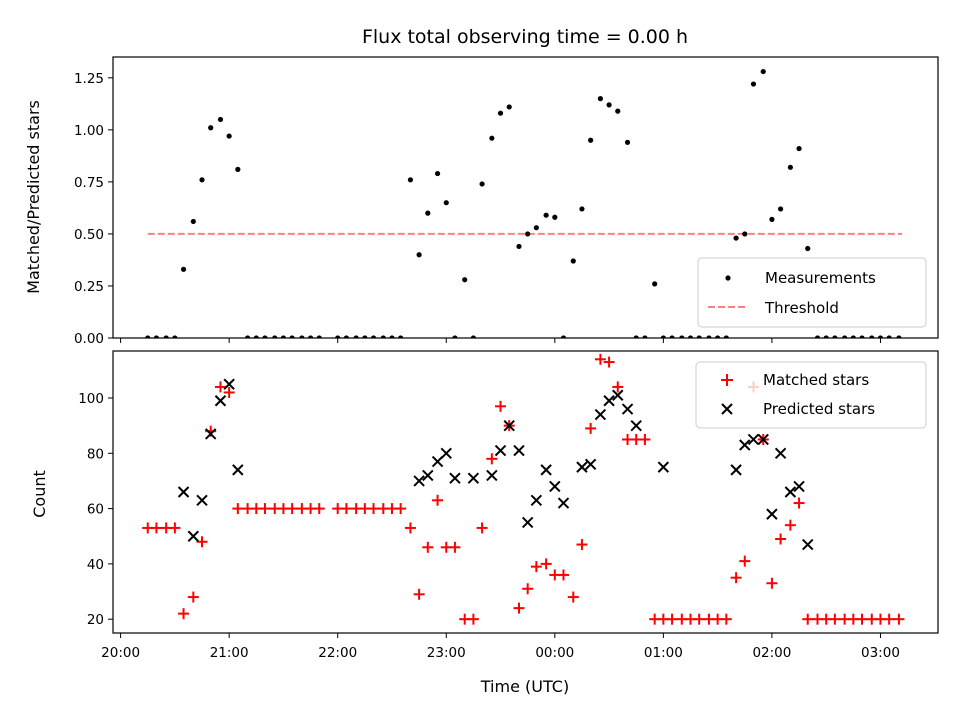 The width and height of the screenshot is (960, 720). What do you see at coordinates (95, 510) in the screenshot?
I see `bottom-y-tick-label: 60` at bounding box center [95, 510].